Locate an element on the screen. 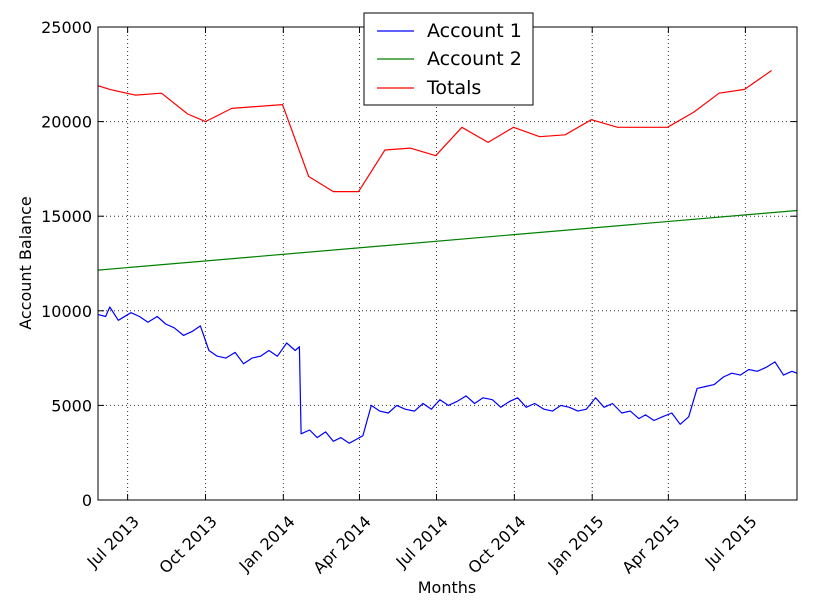  y-tick-label: 0 is located at coordinates (87, 500).